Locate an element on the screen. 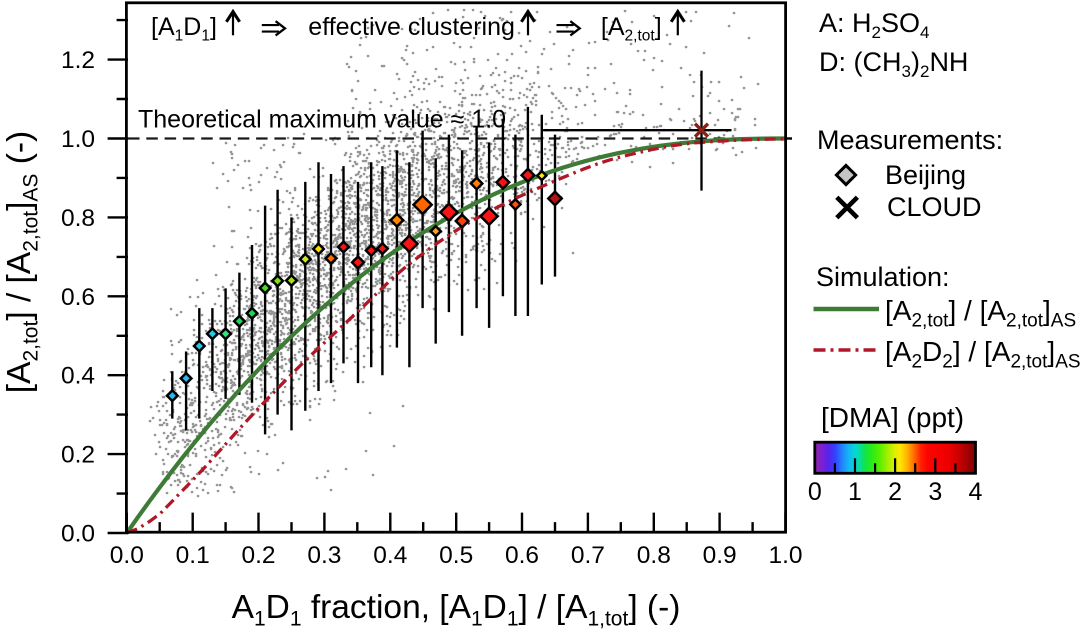 This screenshot has width=1080, height=633. svg-text: [A2,tot​] is located at coordinates (631, 29).